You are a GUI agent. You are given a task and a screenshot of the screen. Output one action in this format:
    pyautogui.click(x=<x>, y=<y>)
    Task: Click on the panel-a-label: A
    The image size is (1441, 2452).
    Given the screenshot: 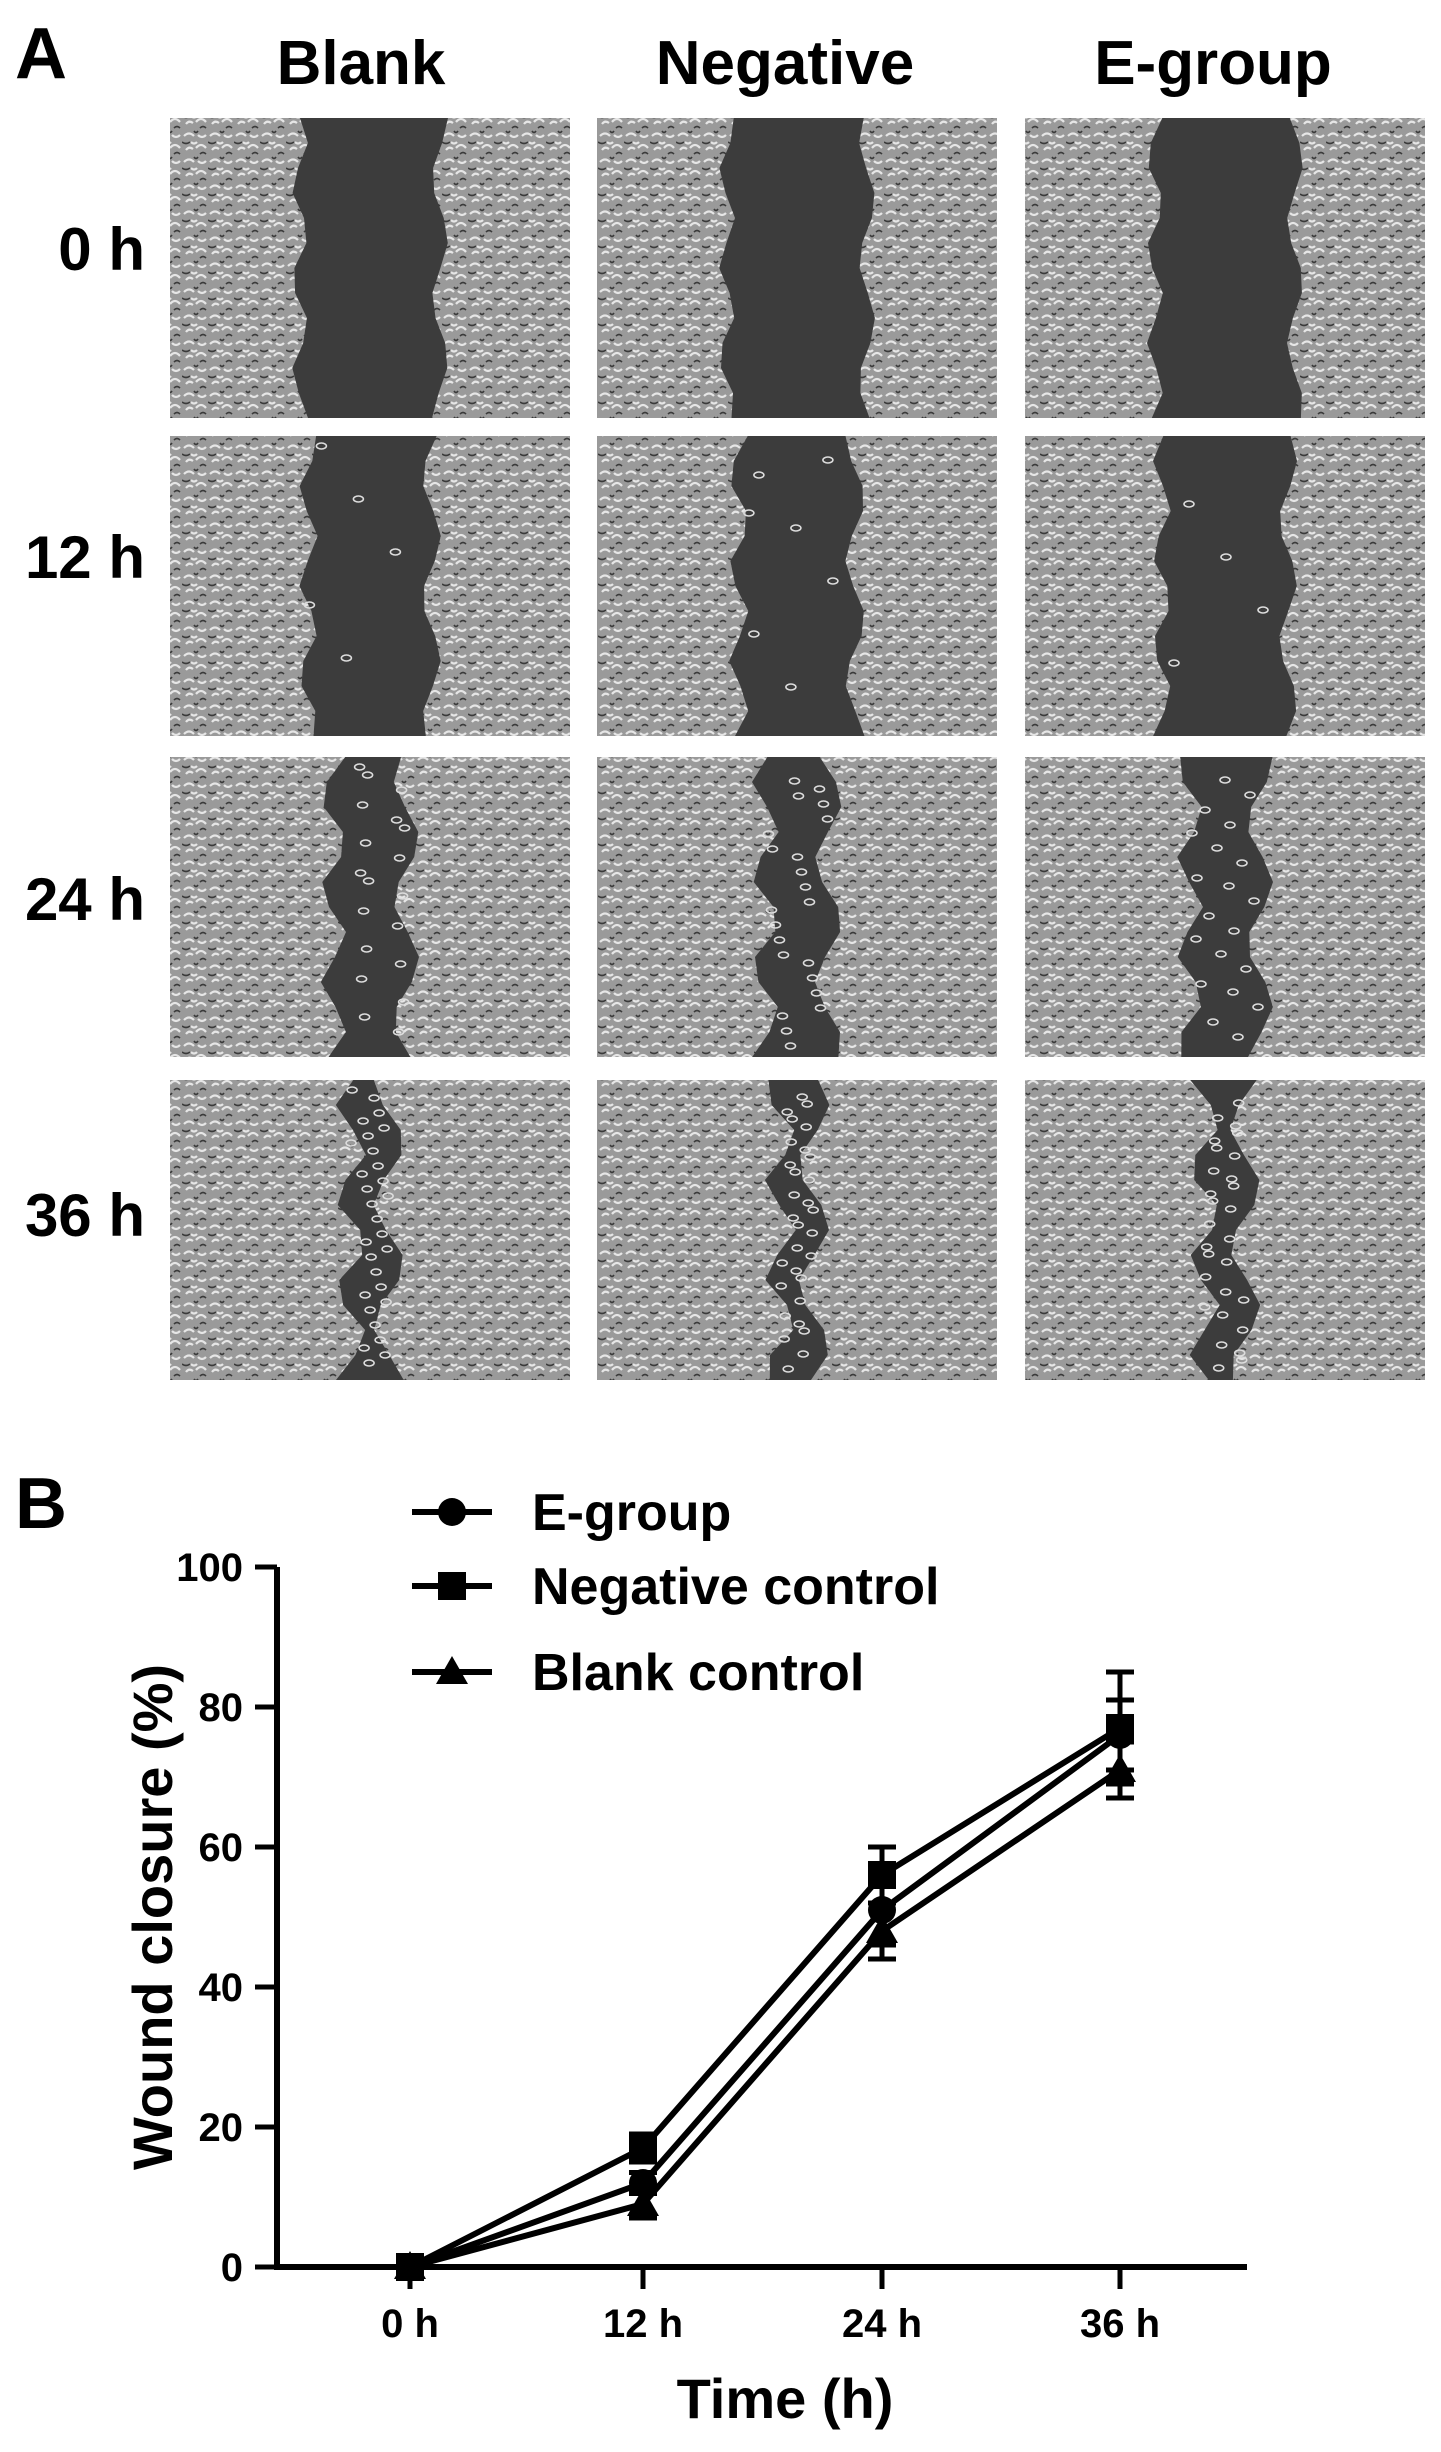 What is the action you would take?
    pyautogui.click(x=41, y=54)
    